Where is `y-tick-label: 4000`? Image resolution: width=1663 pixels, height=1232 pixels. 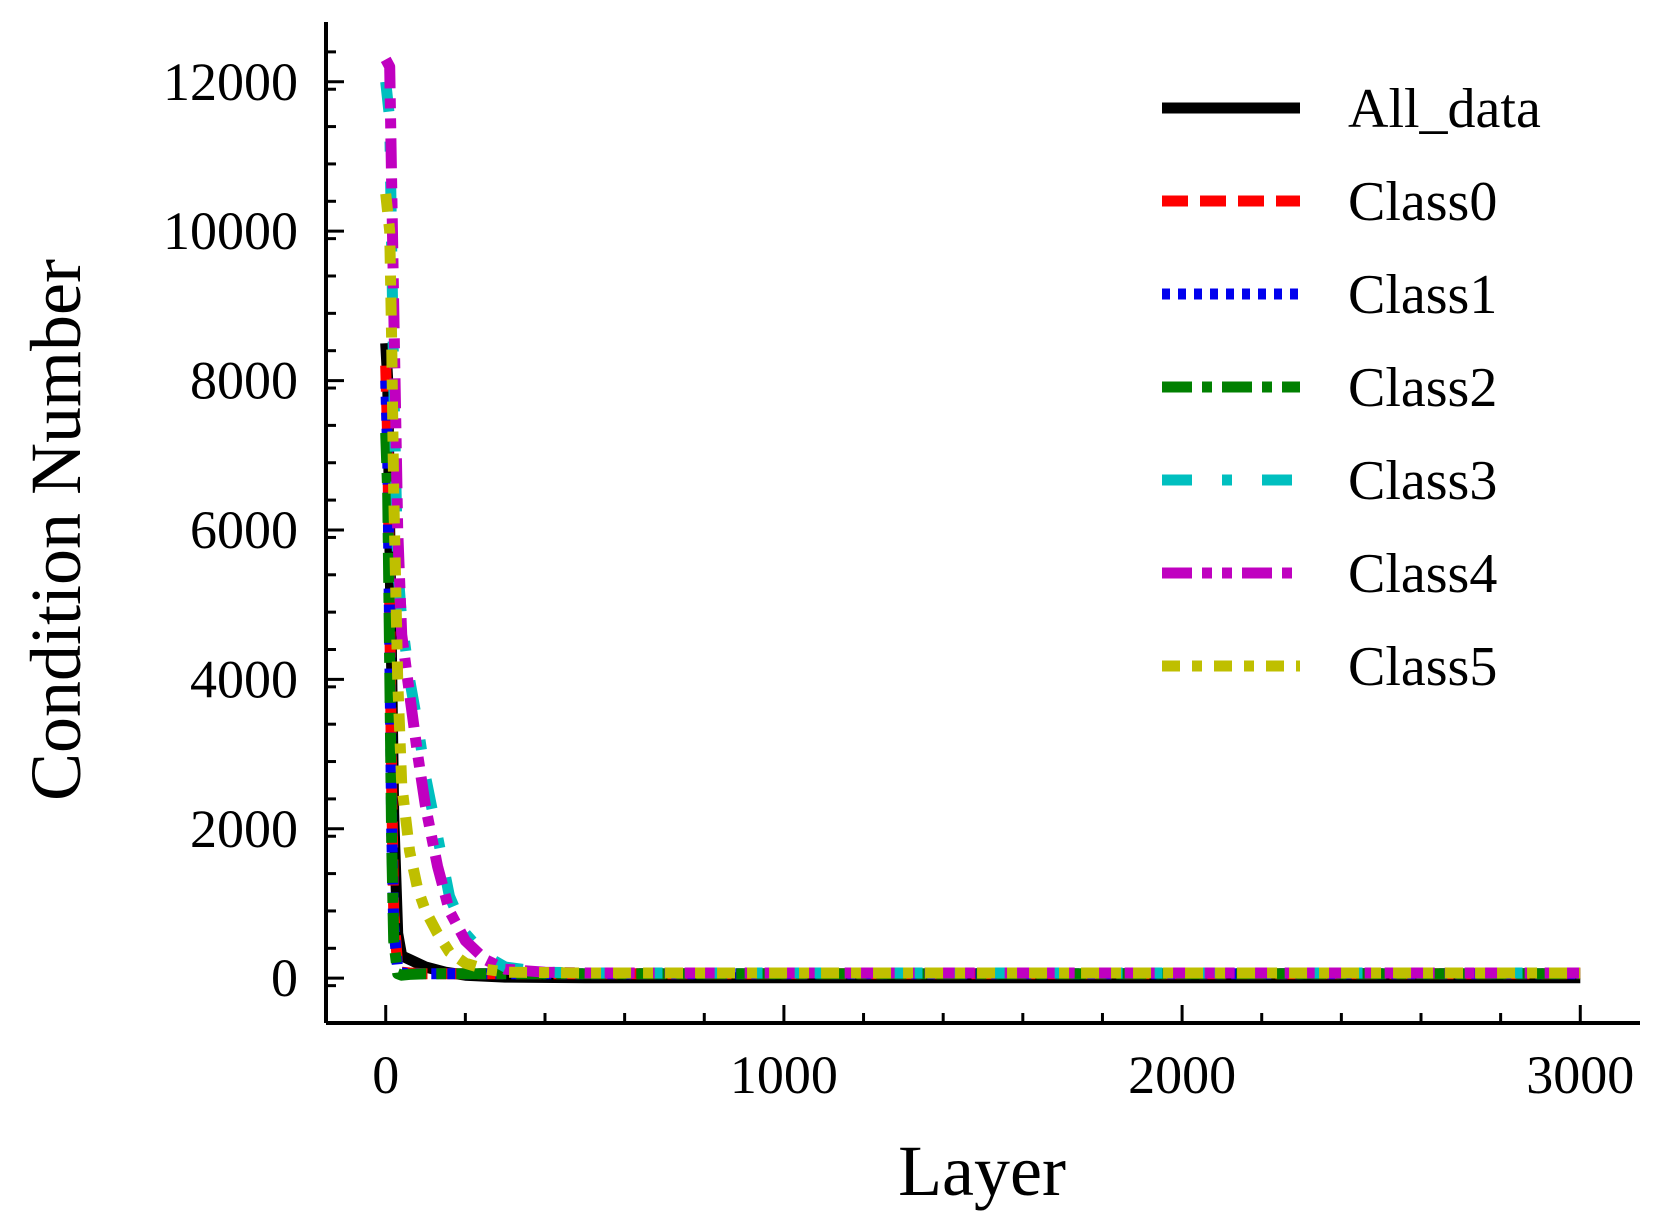
y-tick-label: 4000 is located at coordinates (244, 679).